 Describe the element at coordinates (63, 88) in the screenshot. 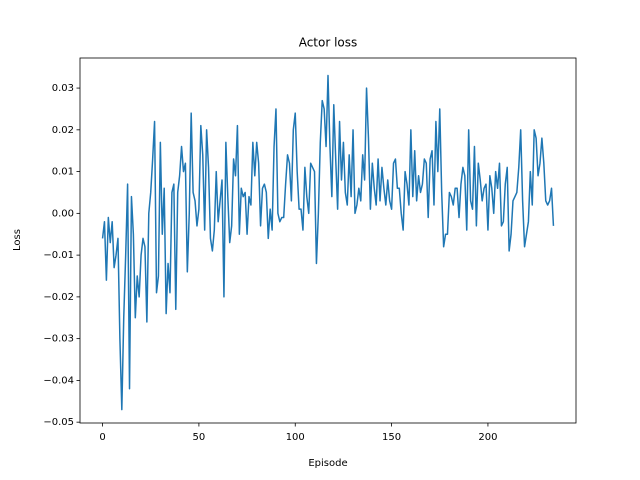

I see `y-tick-label: 0.03` at that location.